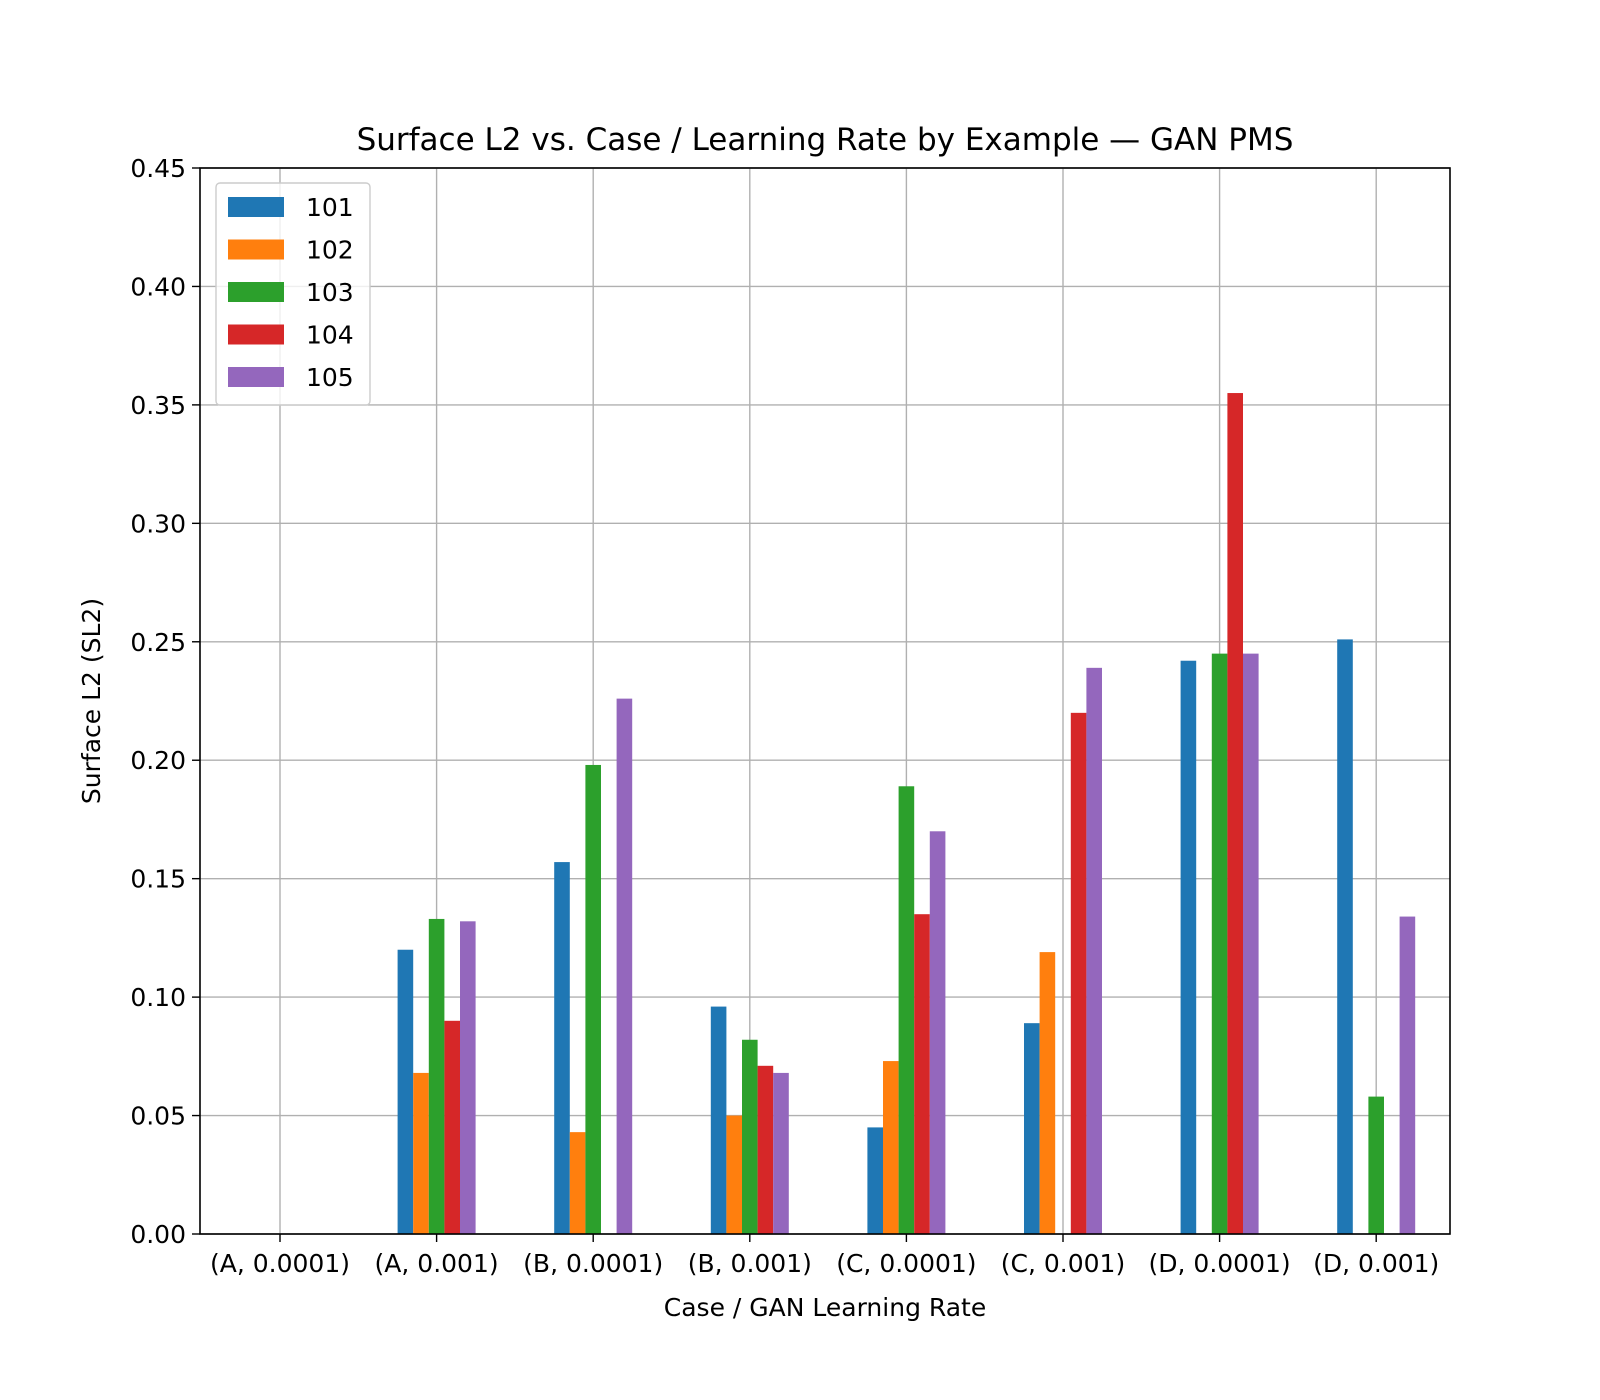 The image size is (1600, 1400). Describe the element at coordinates (437, 1263) in the screenshot. I see `x-tick-label: (A, 0.001)` at that location.